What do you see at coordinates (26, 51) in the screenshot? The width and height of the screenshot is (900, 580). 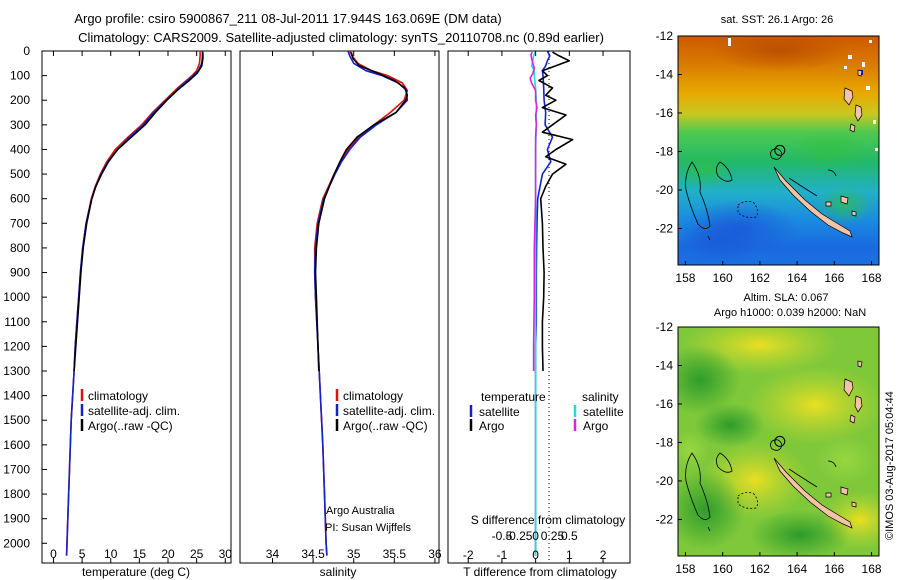 I see `depth-tick-label: 0` at bounding box center [26, 51].